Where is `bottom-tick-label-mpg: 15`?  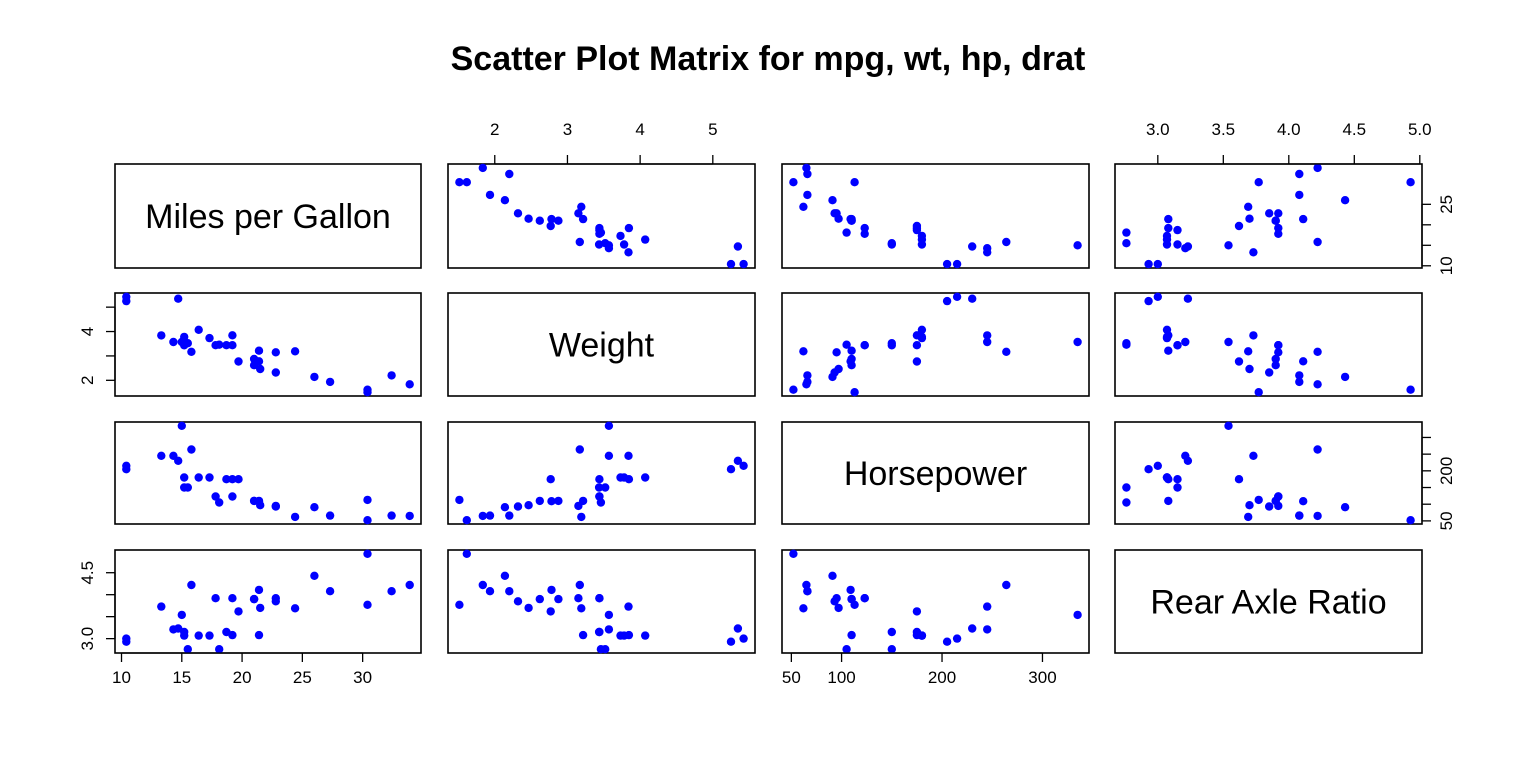
bottom-tick-label-mpg: 15 is located at coordinates (181, 677).